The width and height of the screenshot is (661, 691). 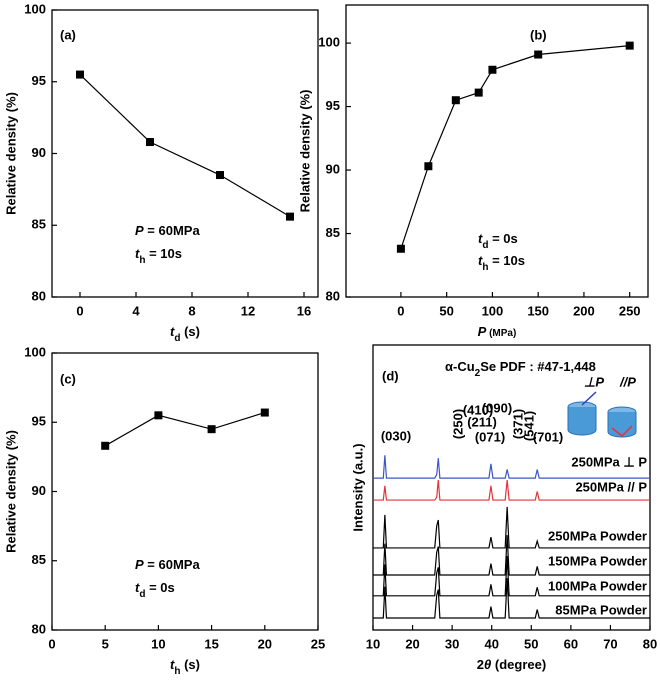 I want to click on x-tick-label: 15, so click(x=211, y=643).